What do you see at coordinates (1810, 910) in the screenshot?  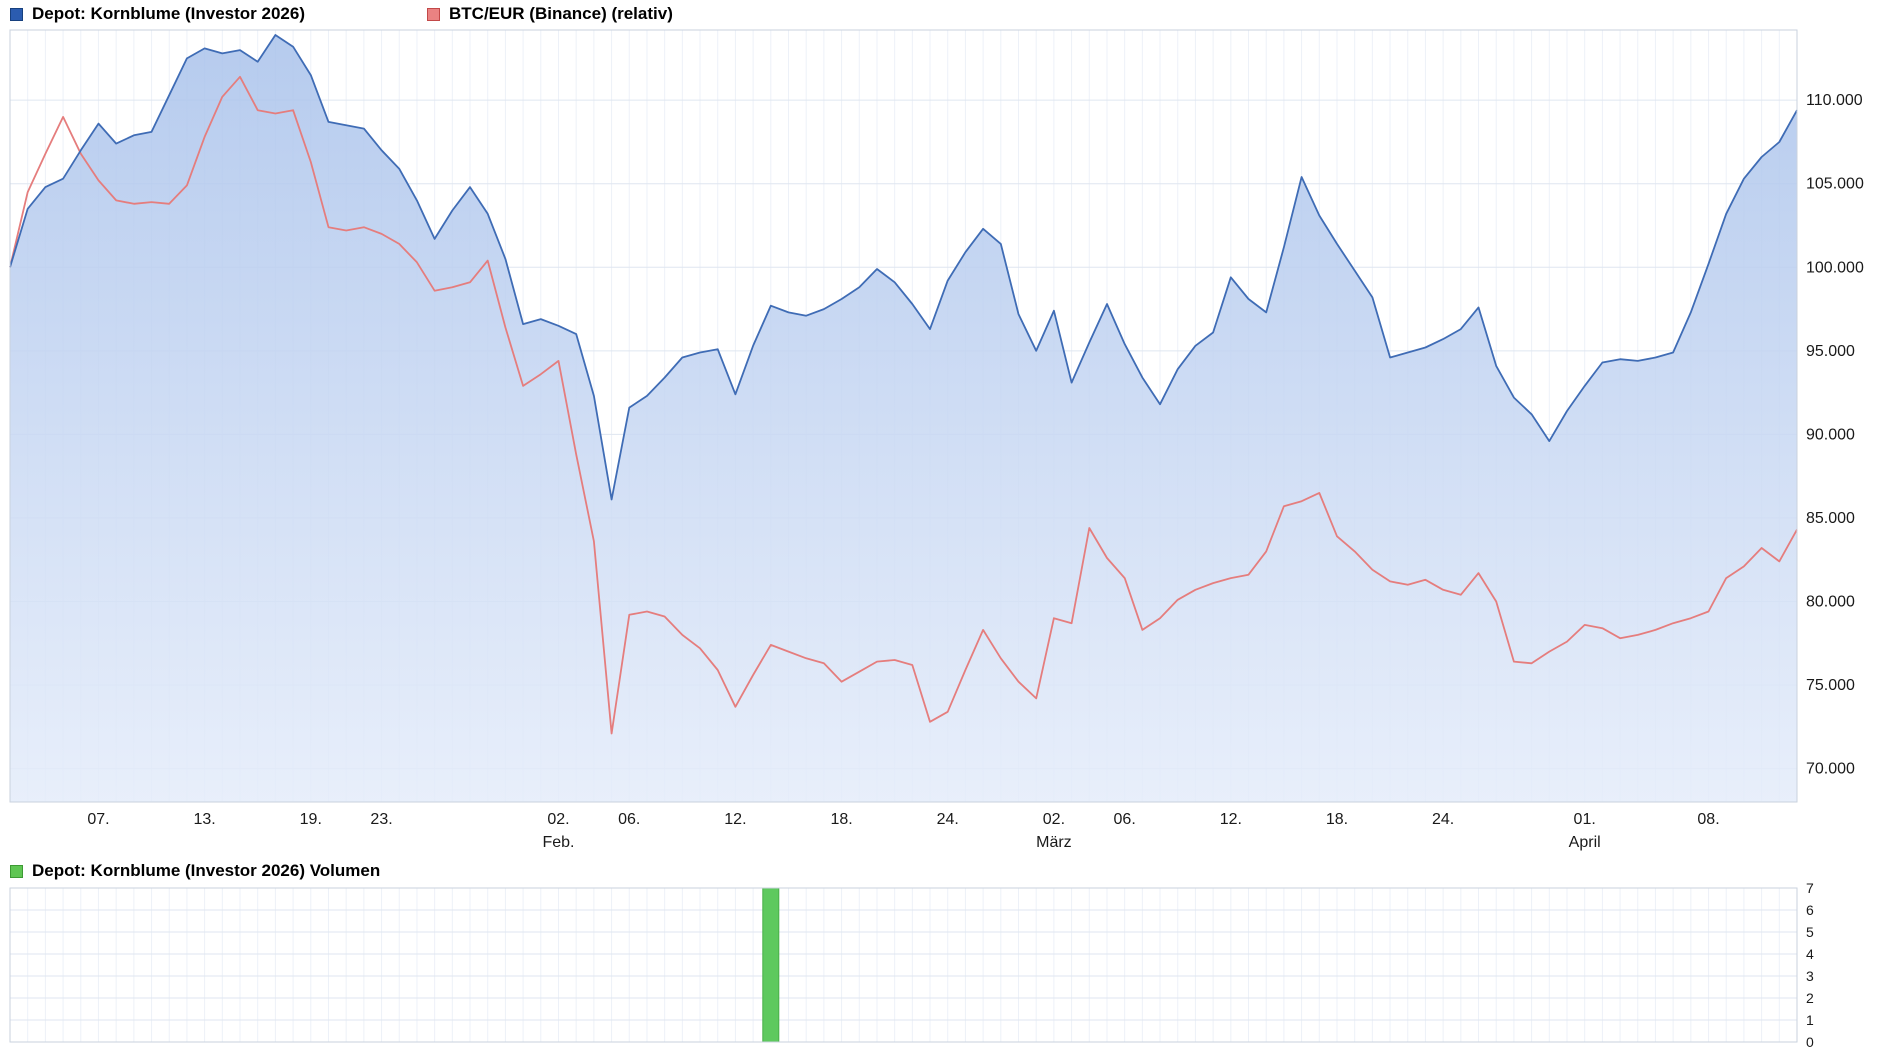 I see `svg-text: 6` at bounding box center [1810, 910].